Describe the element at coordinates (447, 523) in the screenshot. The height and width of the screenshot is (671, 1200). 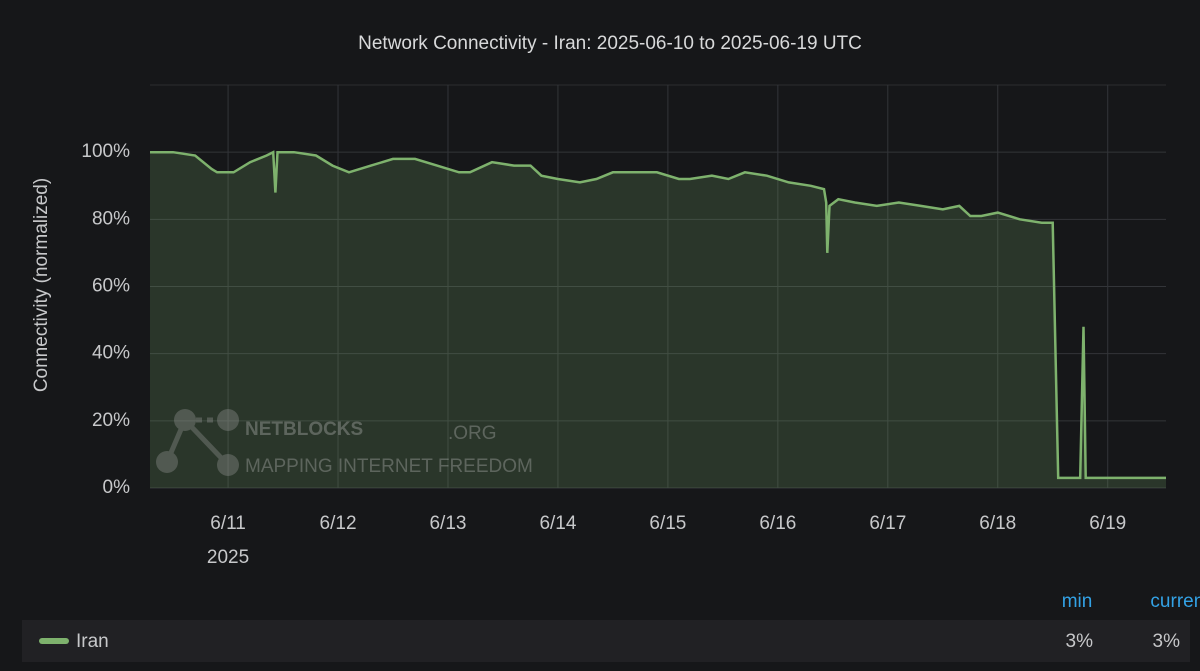
I see `x-tick-label: 6/13` at that location.